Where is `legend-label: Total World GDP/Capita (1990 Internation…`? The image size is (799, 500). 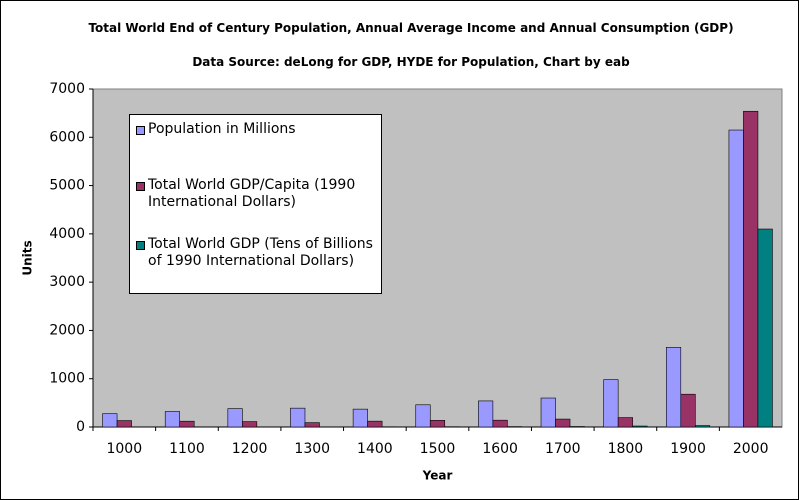 legend-label: Total World GDP/Capita (1990 Internation… is located at coordinates (252, 193).